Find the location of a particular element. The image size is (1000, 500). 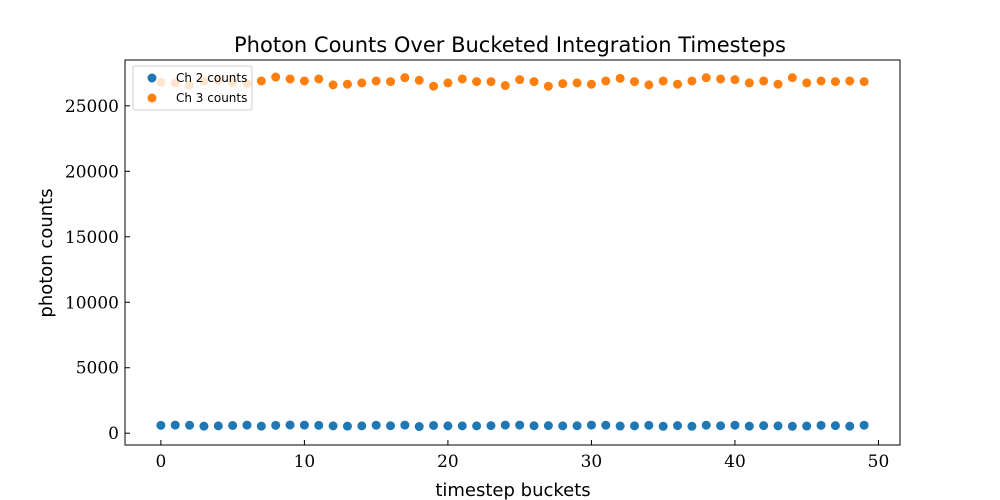

legend-label-ch3: Ch 3 counts is located at coordinates (211, 98).